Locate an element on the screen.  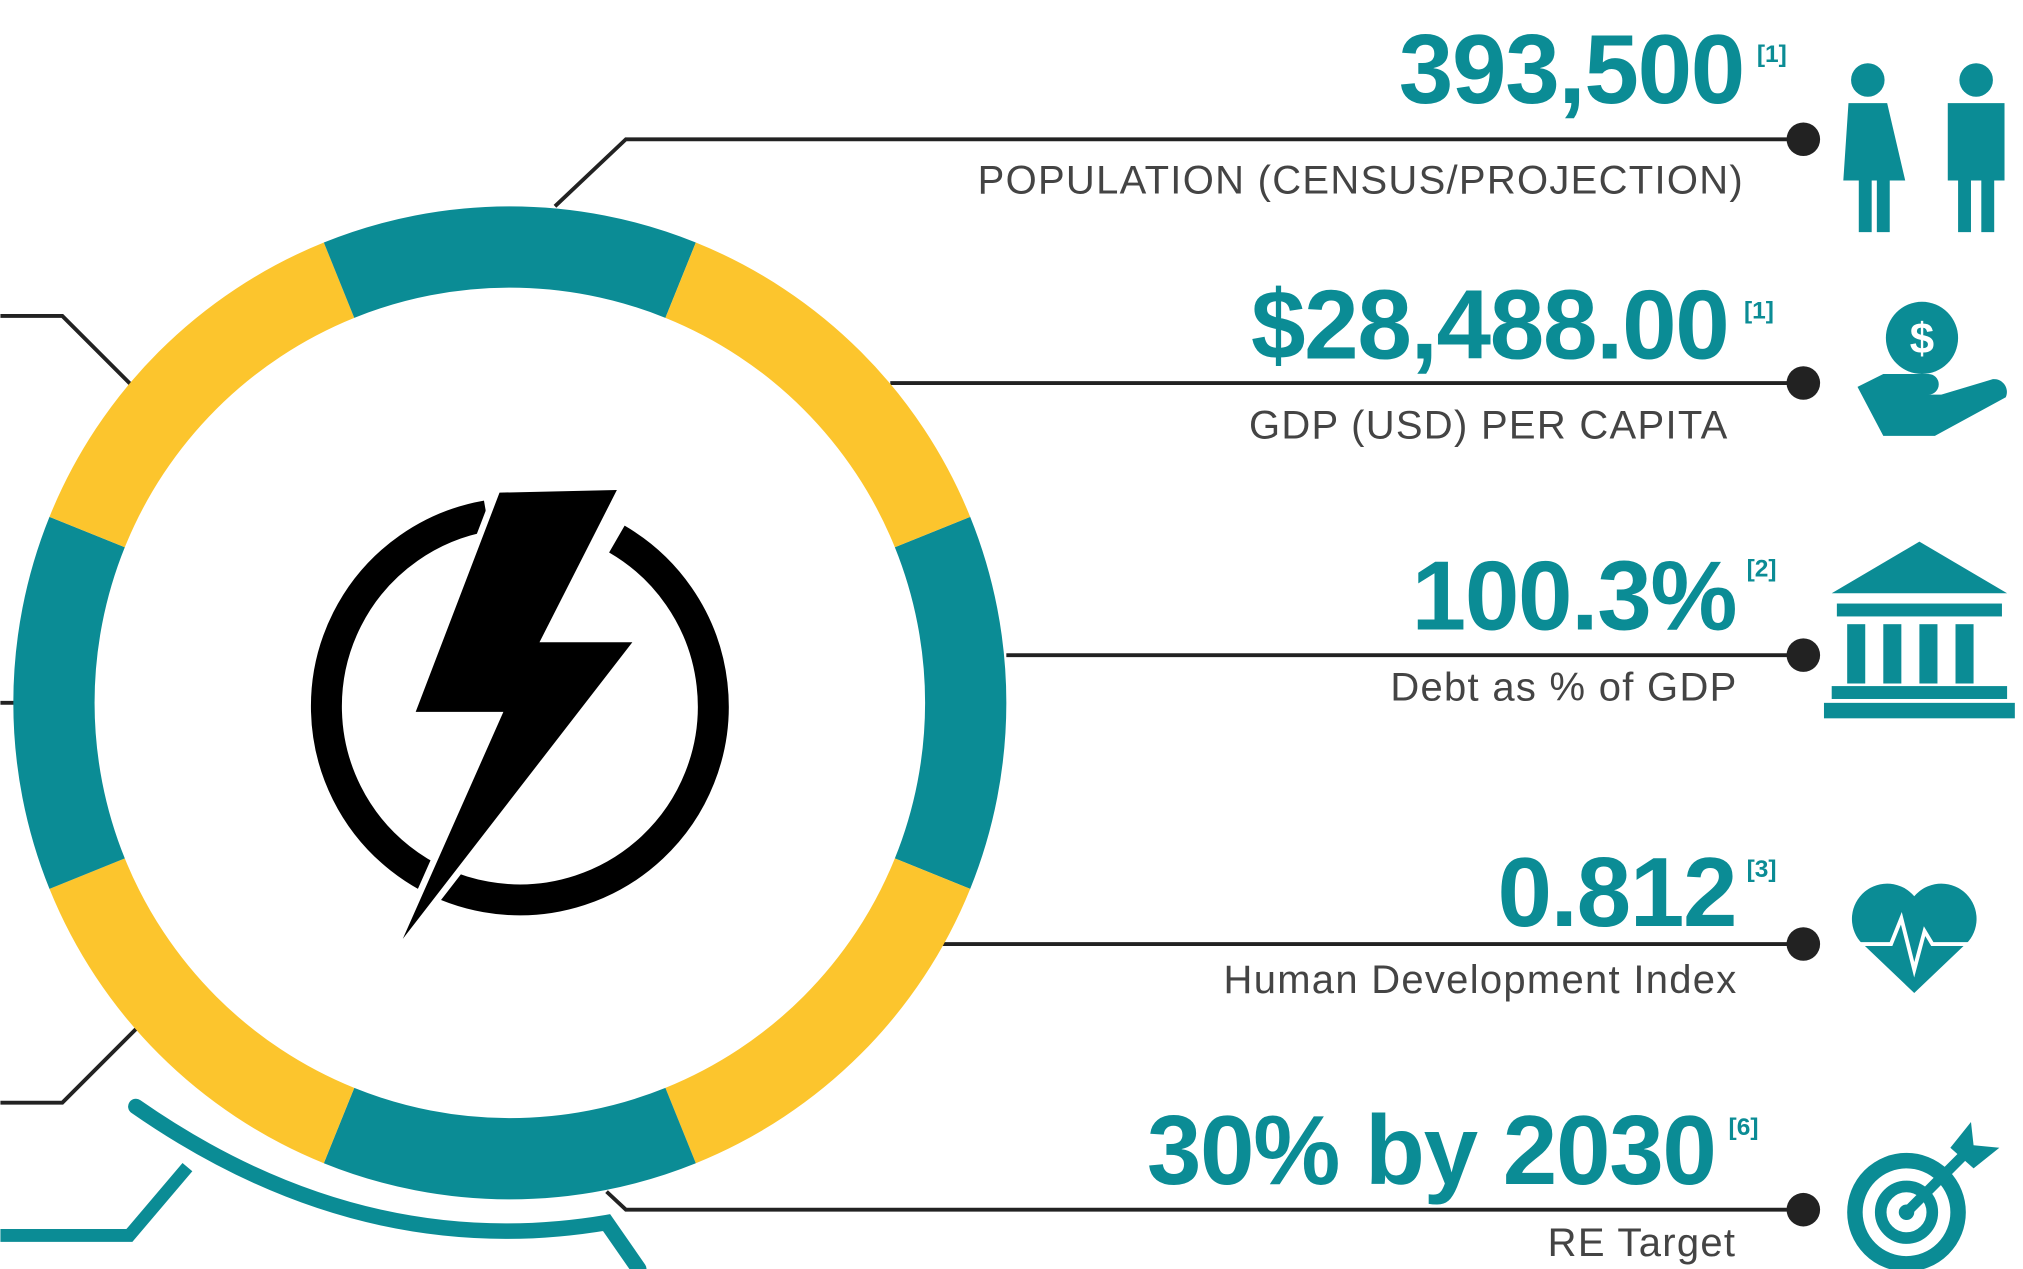
power-icon is located at coordinates (520, 708).